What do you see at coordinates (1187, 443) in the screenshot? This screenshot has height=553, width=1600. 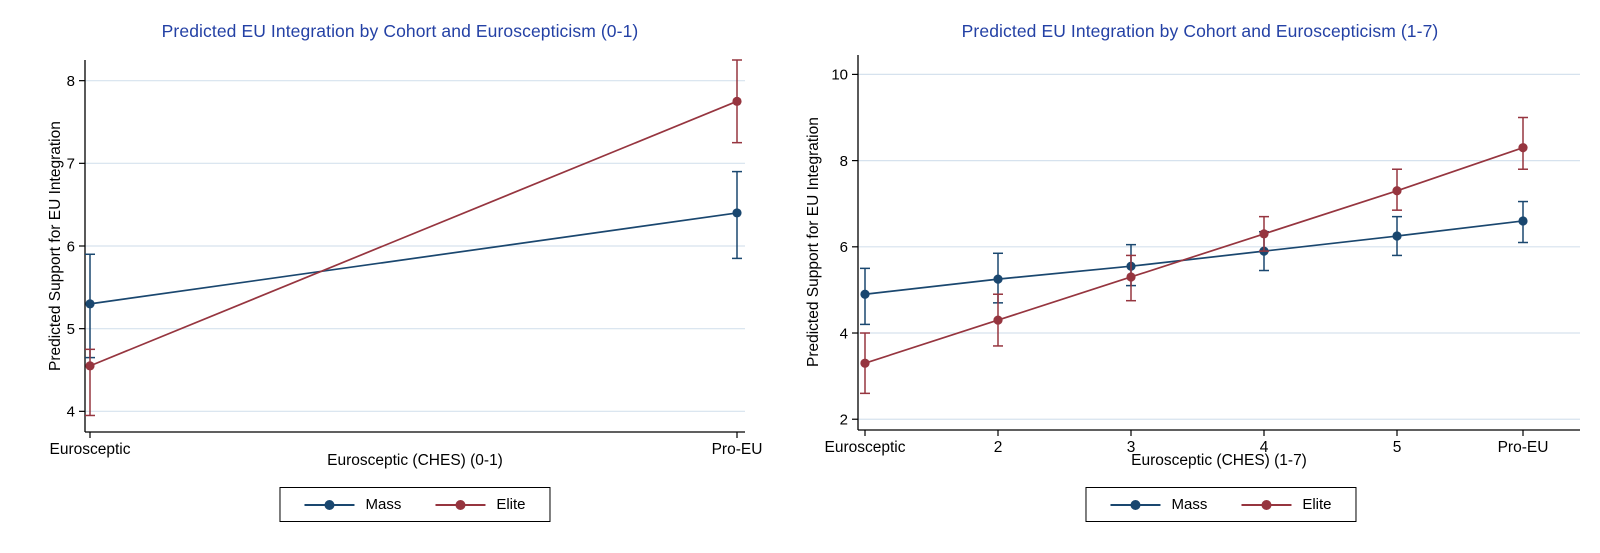 I see `x-axis-ticks: Eurosceptic 2 3 4 5 Pro-EU` at bounding box center [1187, 443].